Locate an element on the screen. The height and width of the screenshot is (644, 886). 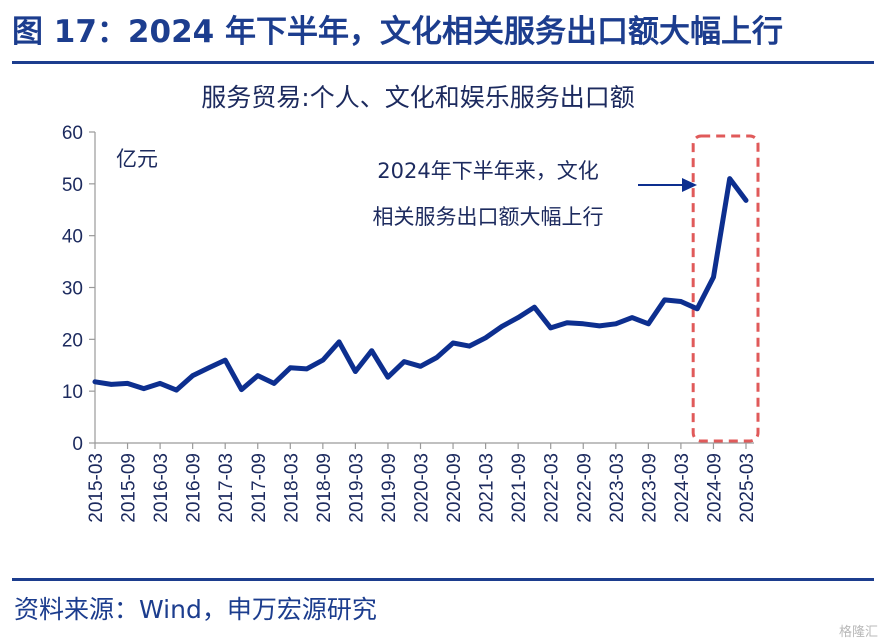
annotation: 2024年下半年来，文化 相关服务出口额大幅上行 is located at coordinates (535, 194).